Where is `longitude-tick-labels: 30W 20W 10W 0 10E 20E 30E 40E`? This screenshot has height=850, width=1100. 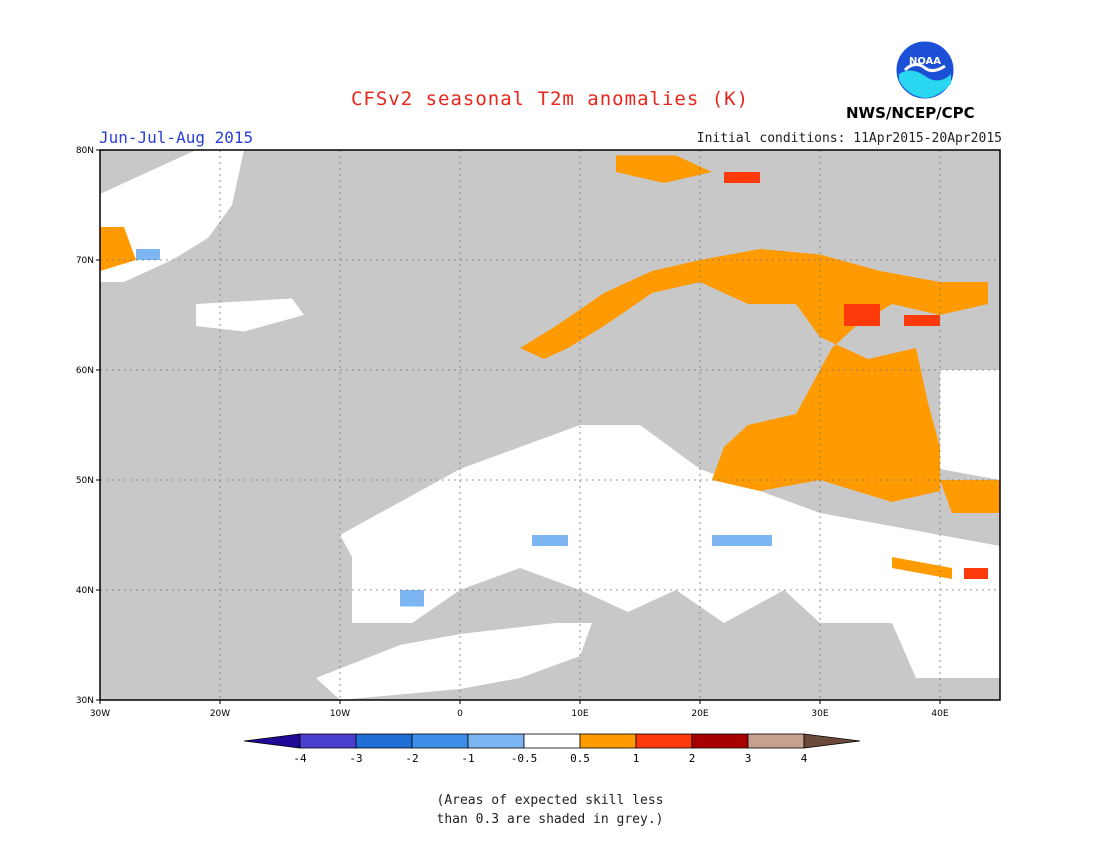
longitude-tick-labels: 30W 20W 10W 0 10E 20E 30E 40E is located at coordinates (519, 709).